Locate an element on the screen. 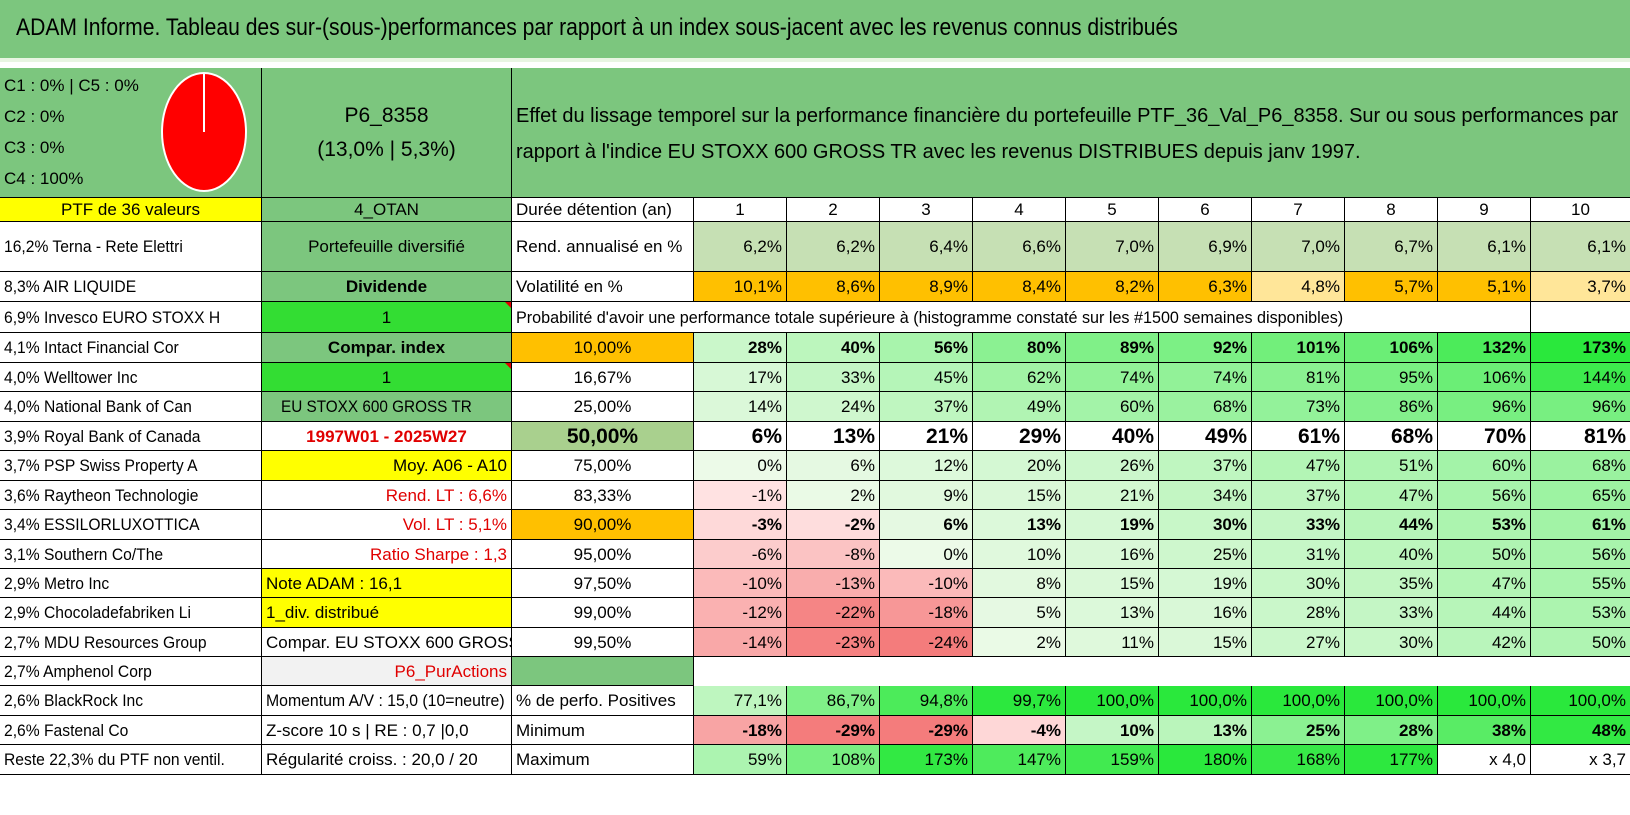 The image size is (1630, 815). param-cell-text: 1997W01 - 2025W27 is located at coordinates (386, 436).